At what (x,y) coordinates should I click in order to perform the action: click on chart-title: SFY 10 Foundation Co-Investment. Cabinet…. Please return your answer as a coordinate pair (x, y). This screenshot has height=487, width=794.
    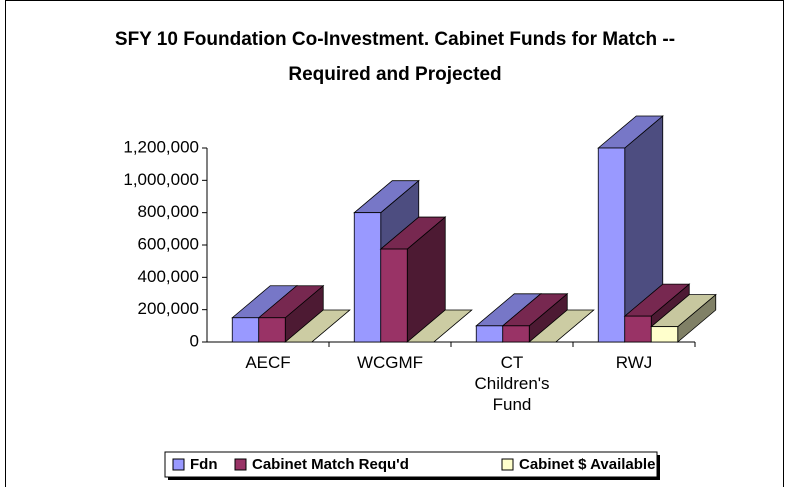
    Looking at the image, I should click on (395, 57).